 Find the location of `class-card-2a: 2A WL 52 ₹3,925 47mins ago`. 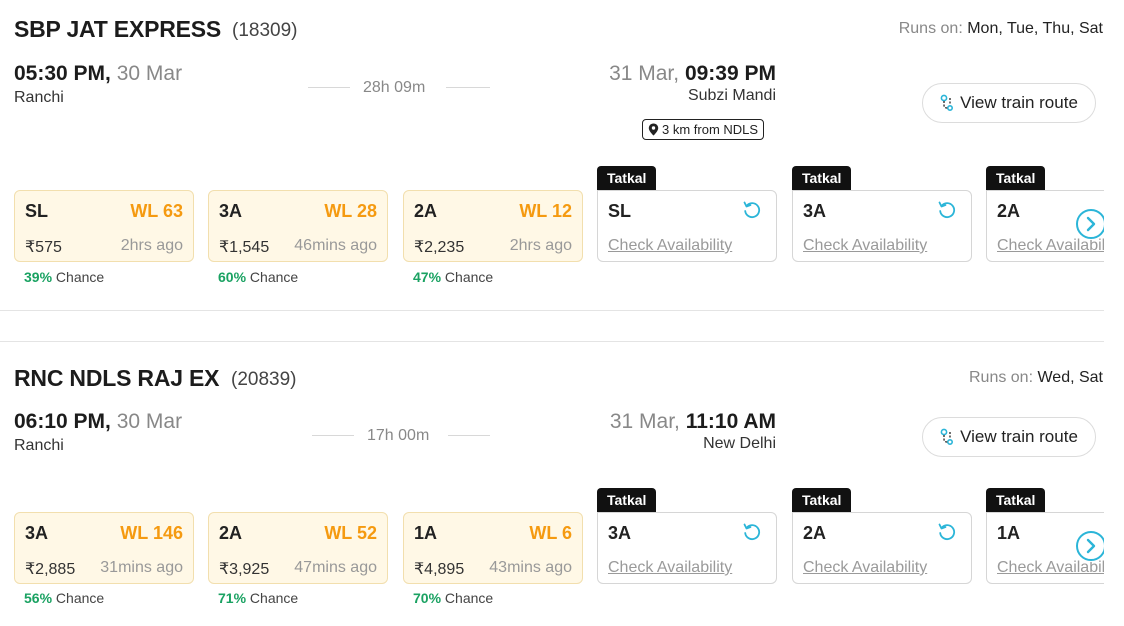

class-card-2a: 2A WL 52 ₹3,925 47mins ago is located at coordinates (298, 548).